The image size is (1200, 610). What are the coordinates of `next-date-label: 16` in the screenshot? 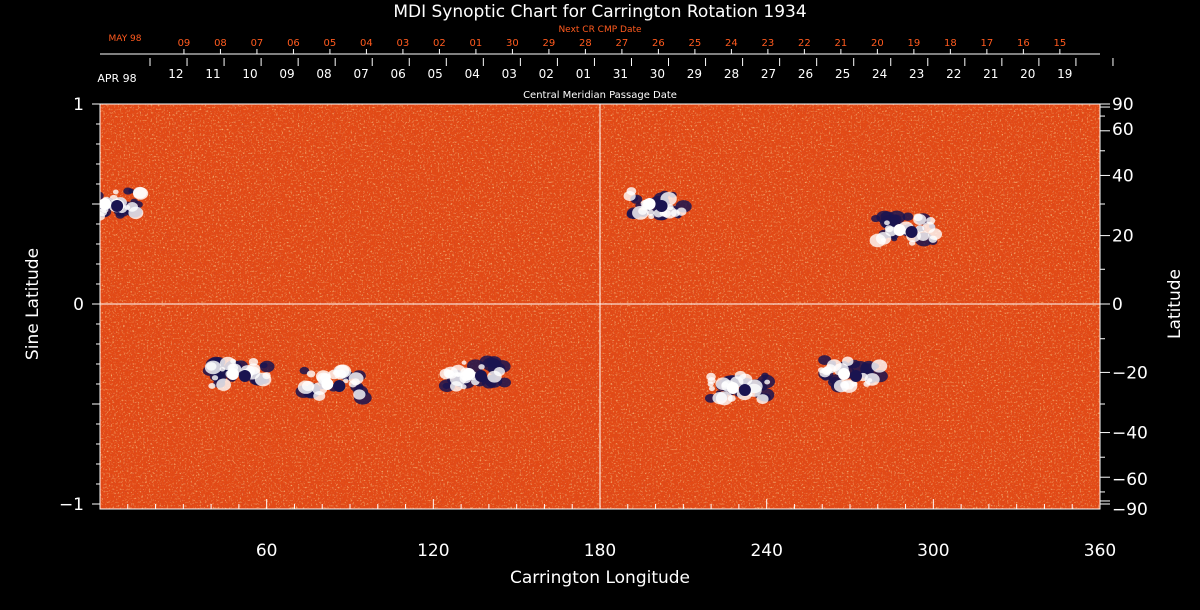 It's located at (1023, 43).